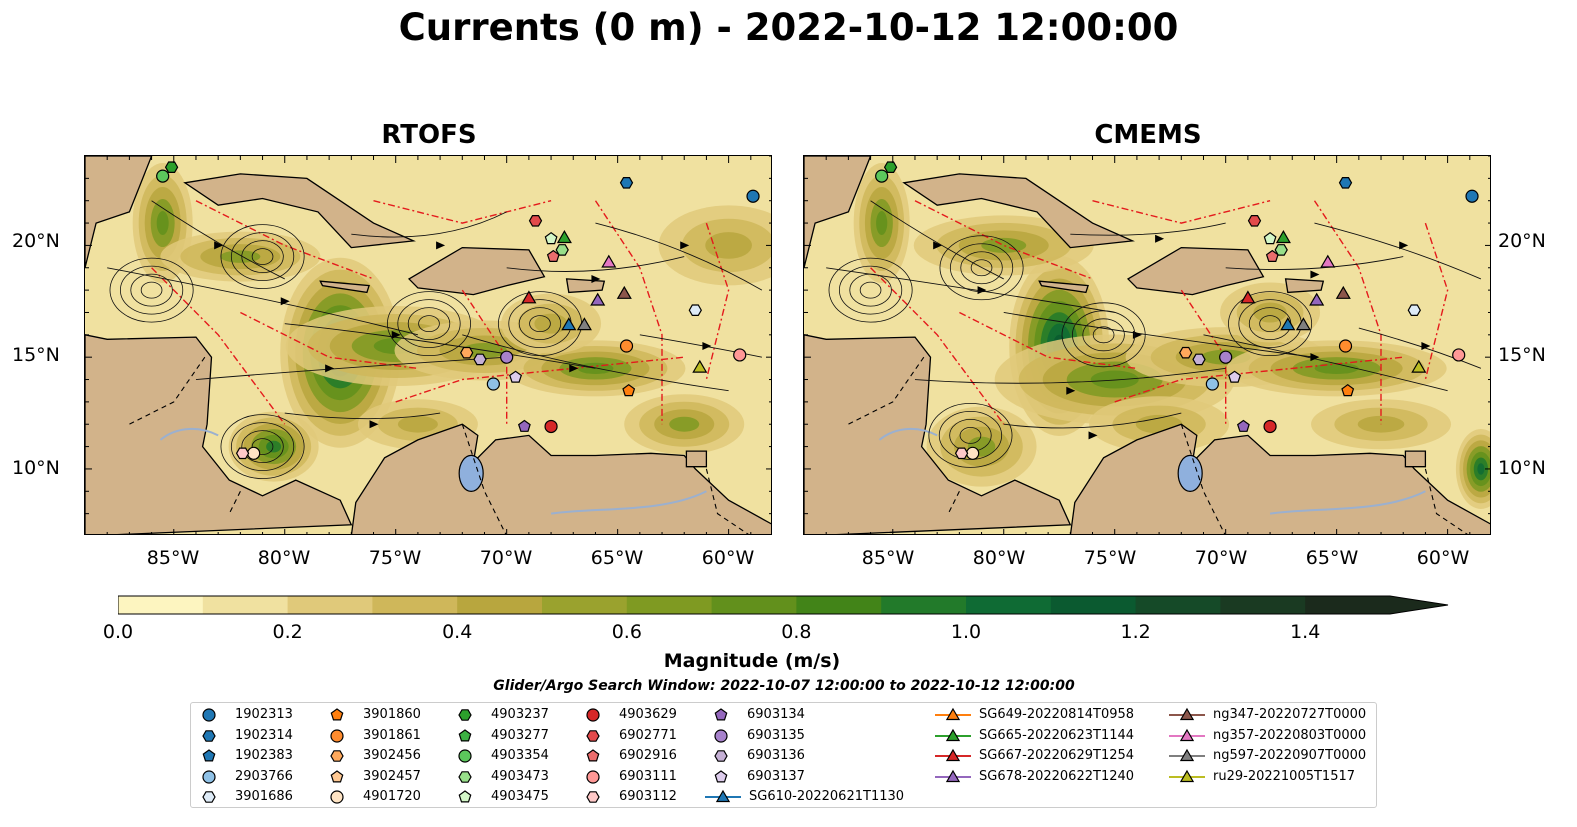  I want to click on lon-label-75w-right: 75°W, so click(1110, 558).